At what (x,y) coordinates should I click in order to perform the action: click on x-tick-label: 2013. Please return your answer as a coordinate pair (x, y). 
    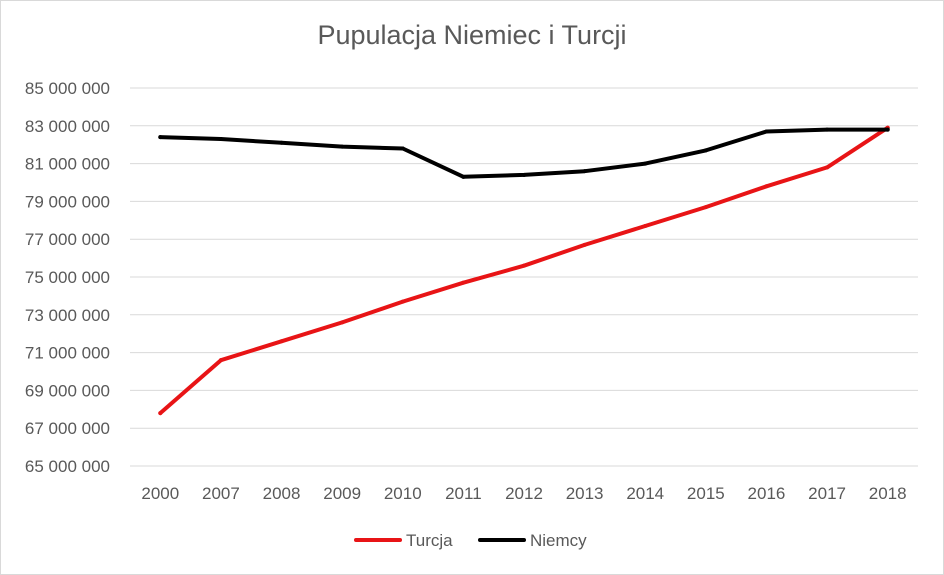
    Looking at the image, I should click on (585, 493).